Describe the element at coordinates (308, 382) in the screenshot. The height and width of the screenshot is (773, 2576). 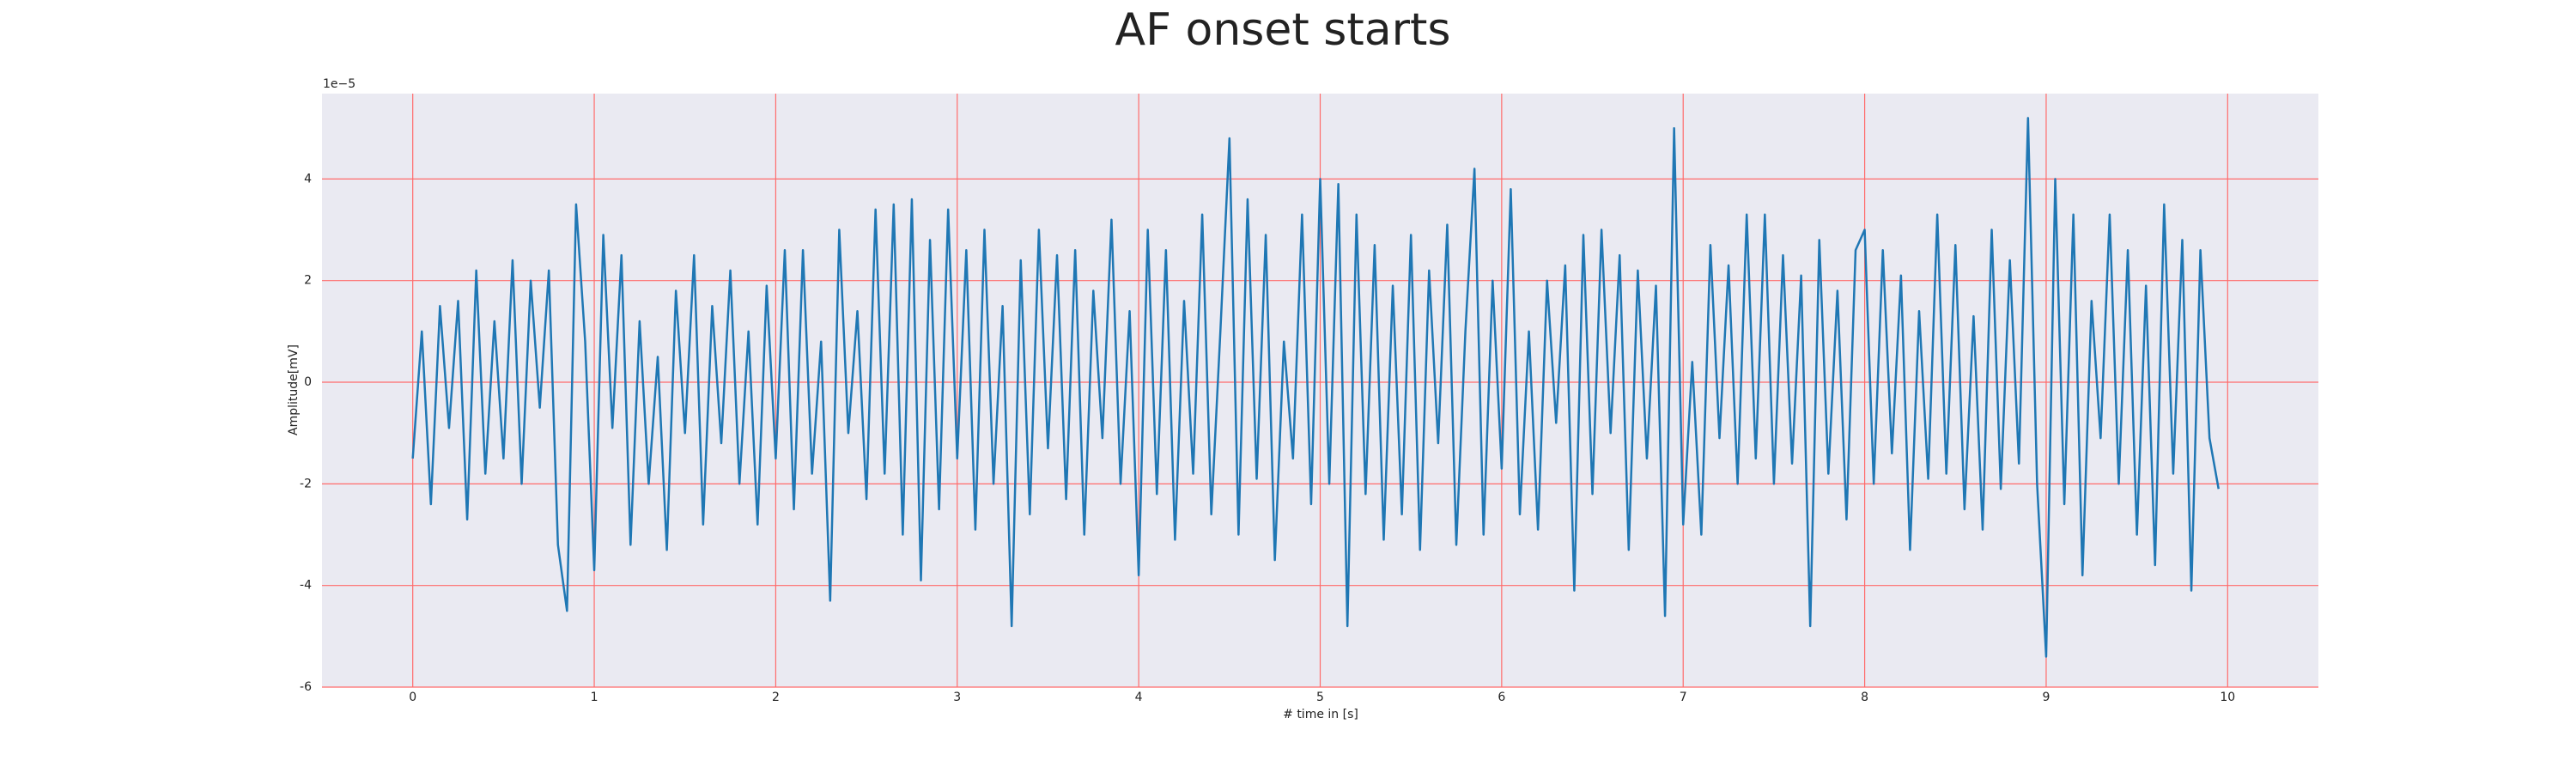
I see `y-tick-label: 0` at that location.